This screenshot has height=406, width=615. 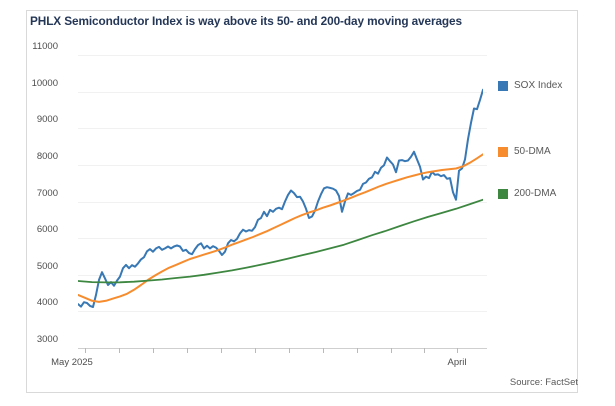 What do you see at coordinates (47, 193) in the screenshot?
I see `y-axis-tick-label: 7000` at bounding box center [47, 193].